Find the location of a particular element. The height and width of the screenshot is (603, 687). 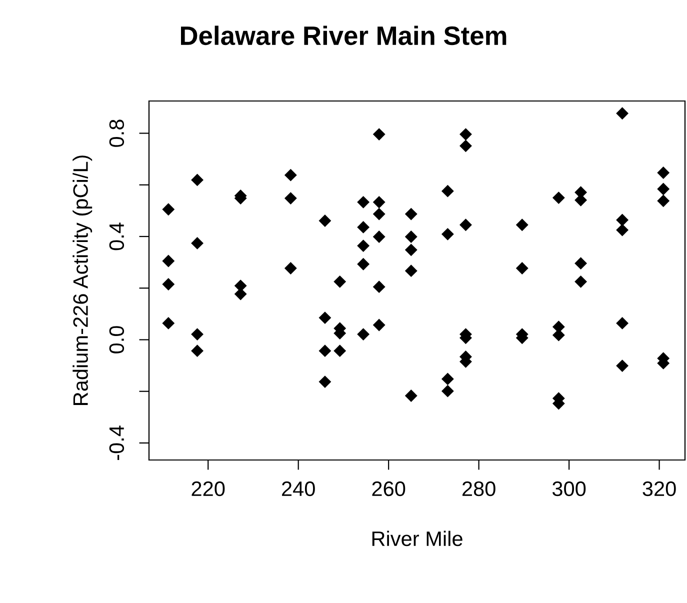

x-tick-label: 220 is located at coordinates (208, 488).